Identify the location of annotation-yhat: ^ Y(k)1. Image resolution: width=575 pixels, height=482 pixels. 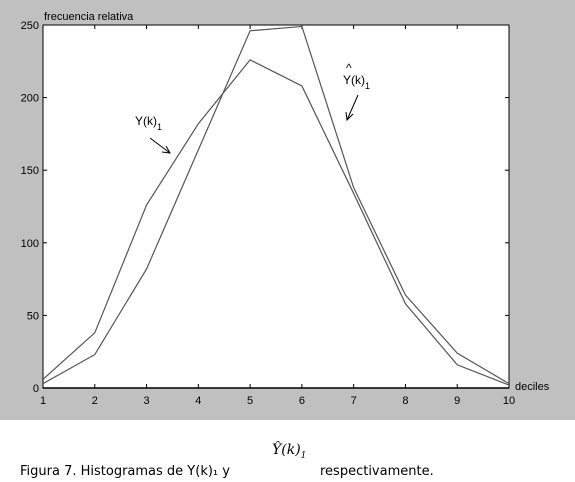
(356, 91).